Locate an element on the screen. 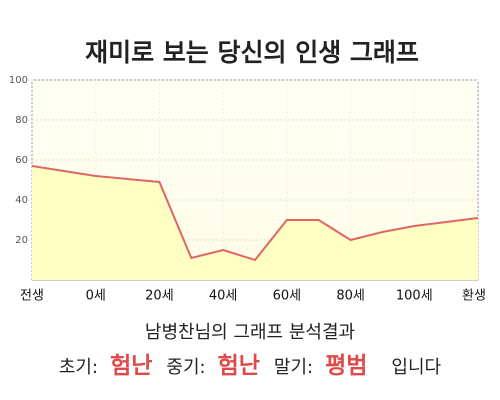 Image resolution: width=500 pixels, height=400 pixels. result-heading: 남병찬님의 그래프 분석결과 is located at coordinates (250, 332).